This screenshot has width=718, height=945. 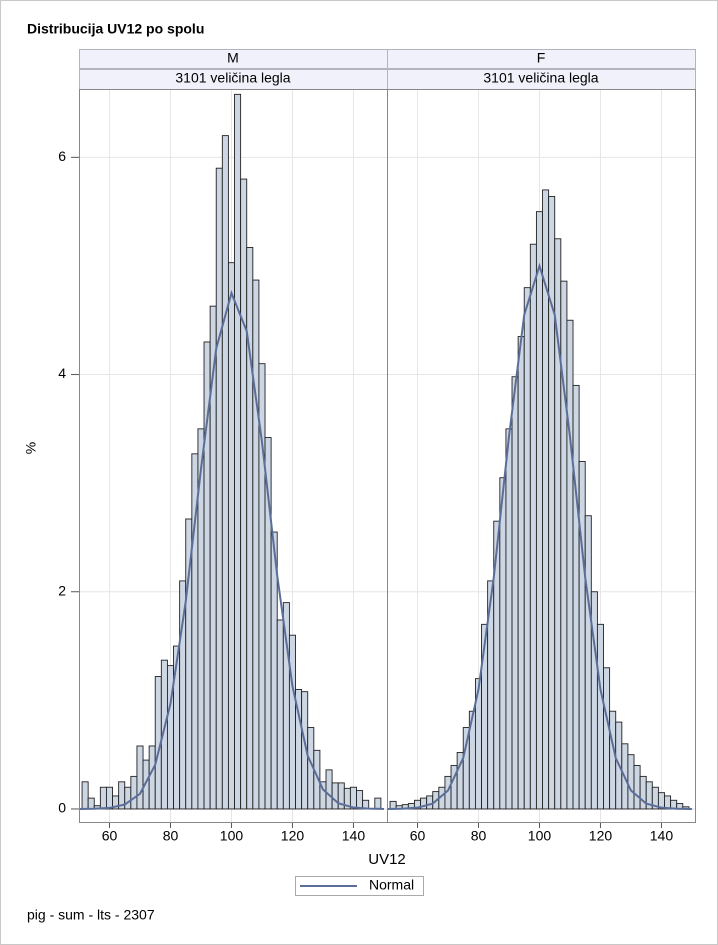 What do you see at coordinates (91, 915) in the screenshot?
I see `footnote: pig - sum - lts - 2307` at bounding box center [91, 915].